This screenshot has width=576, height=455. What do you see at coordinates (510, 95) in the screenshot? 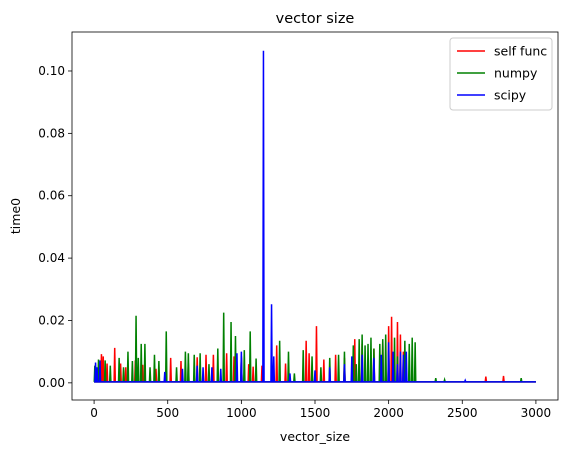
I see `legend-label: scipy` at bounding box center [510, 95].